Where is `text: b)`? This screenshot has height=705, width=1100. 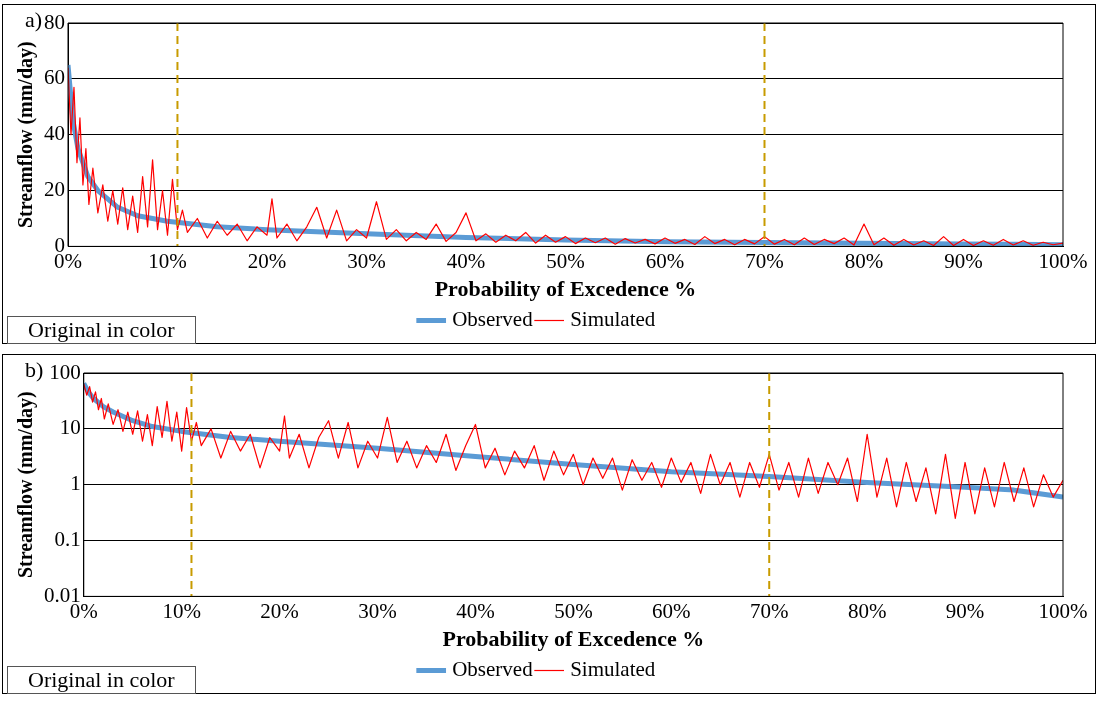 text: b) is located at coordinates (34, 370).